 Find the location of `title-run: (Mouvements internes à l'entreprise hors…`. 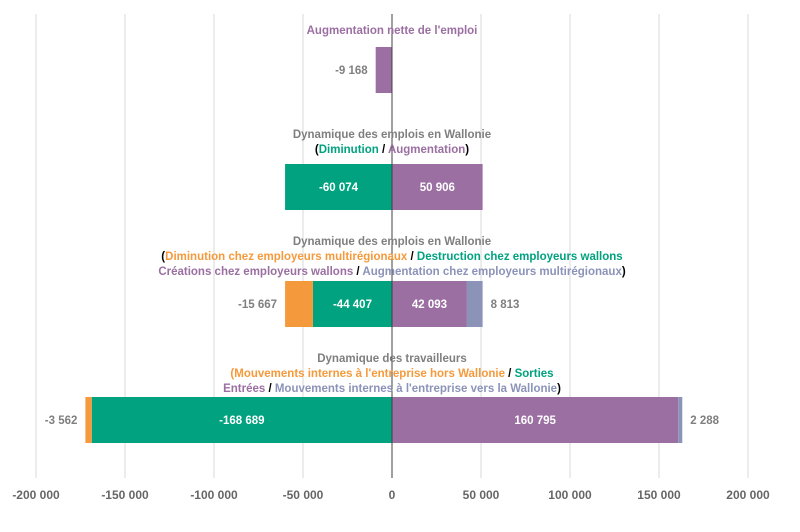

title-run: (Mouvements internes à l'entreprise hors… is located at coordinates (367, 374).